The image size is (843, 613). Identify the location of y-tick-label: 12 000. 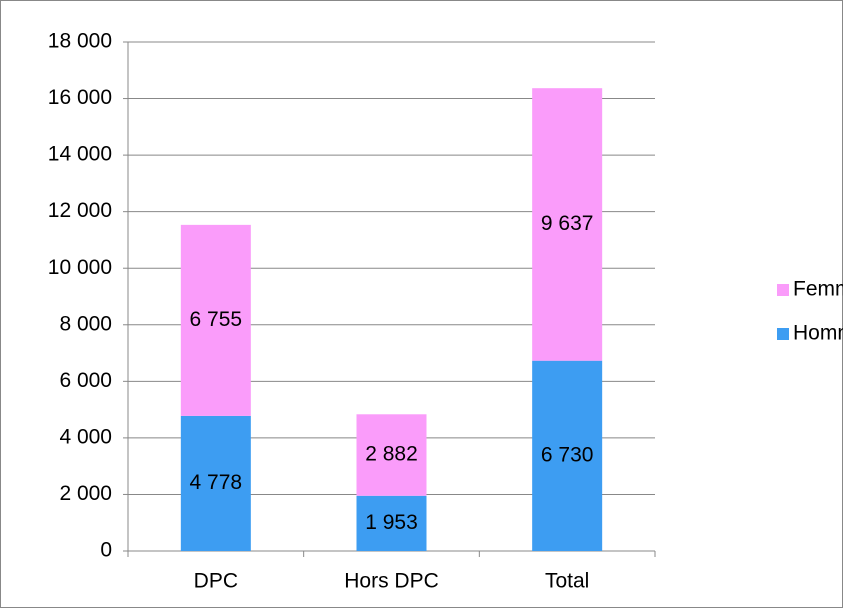
(80, 210).